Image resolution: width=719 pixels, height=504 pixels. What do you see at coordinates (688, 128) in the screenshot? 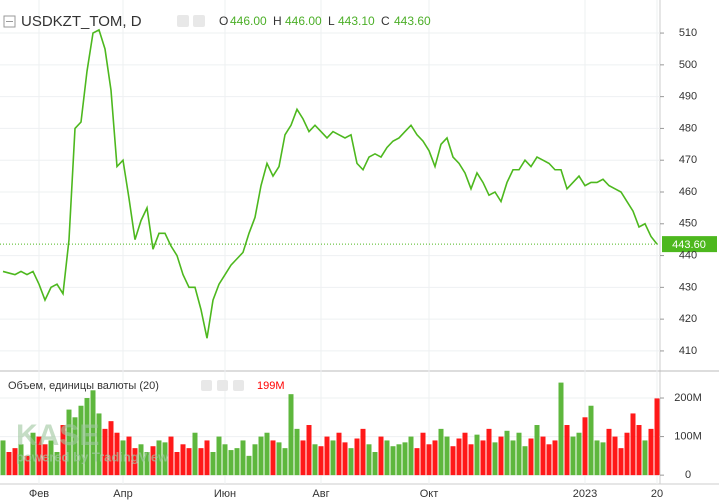
I see `y-tick-label: 480` at bounding box center [688, 128].